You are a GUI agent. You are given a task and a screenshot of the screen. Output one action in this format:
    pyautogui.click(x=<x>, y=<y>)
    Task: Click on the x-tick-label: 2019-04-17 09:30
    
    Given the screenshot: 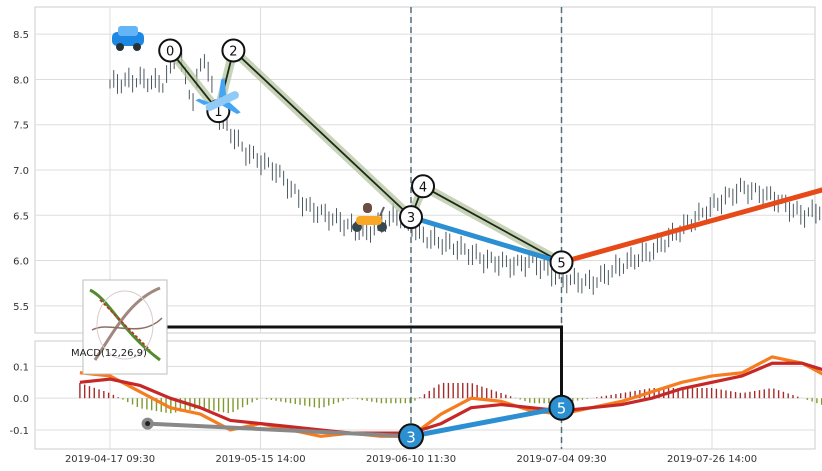 What is the action you would take?
    pyautogui.click(x=110, y=459)
    